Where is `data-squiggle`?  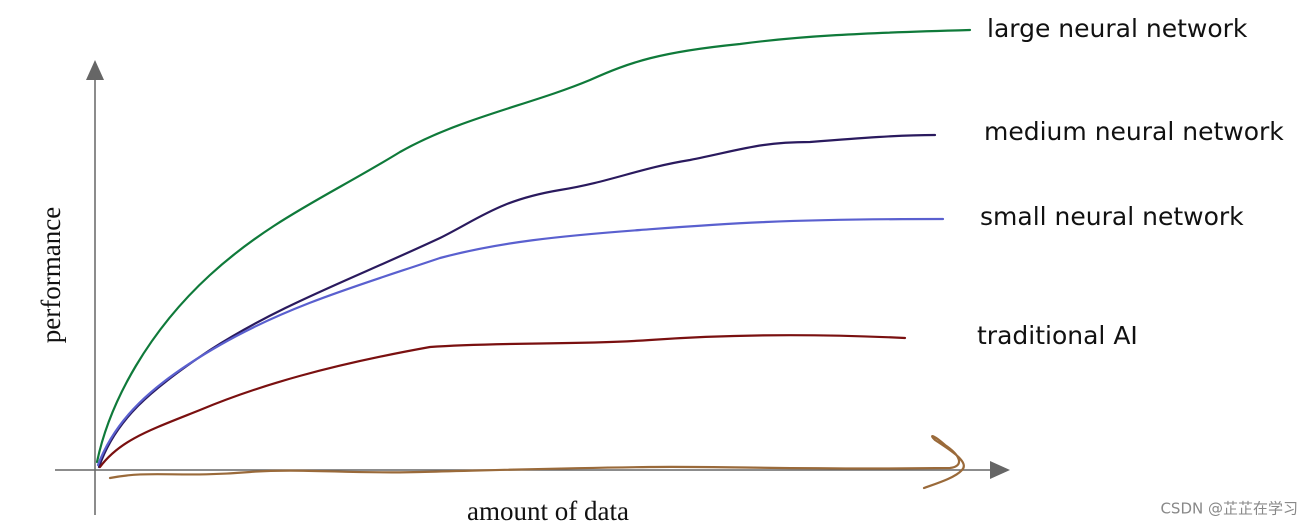 data-squiggle is located at coordinates (536, 462).